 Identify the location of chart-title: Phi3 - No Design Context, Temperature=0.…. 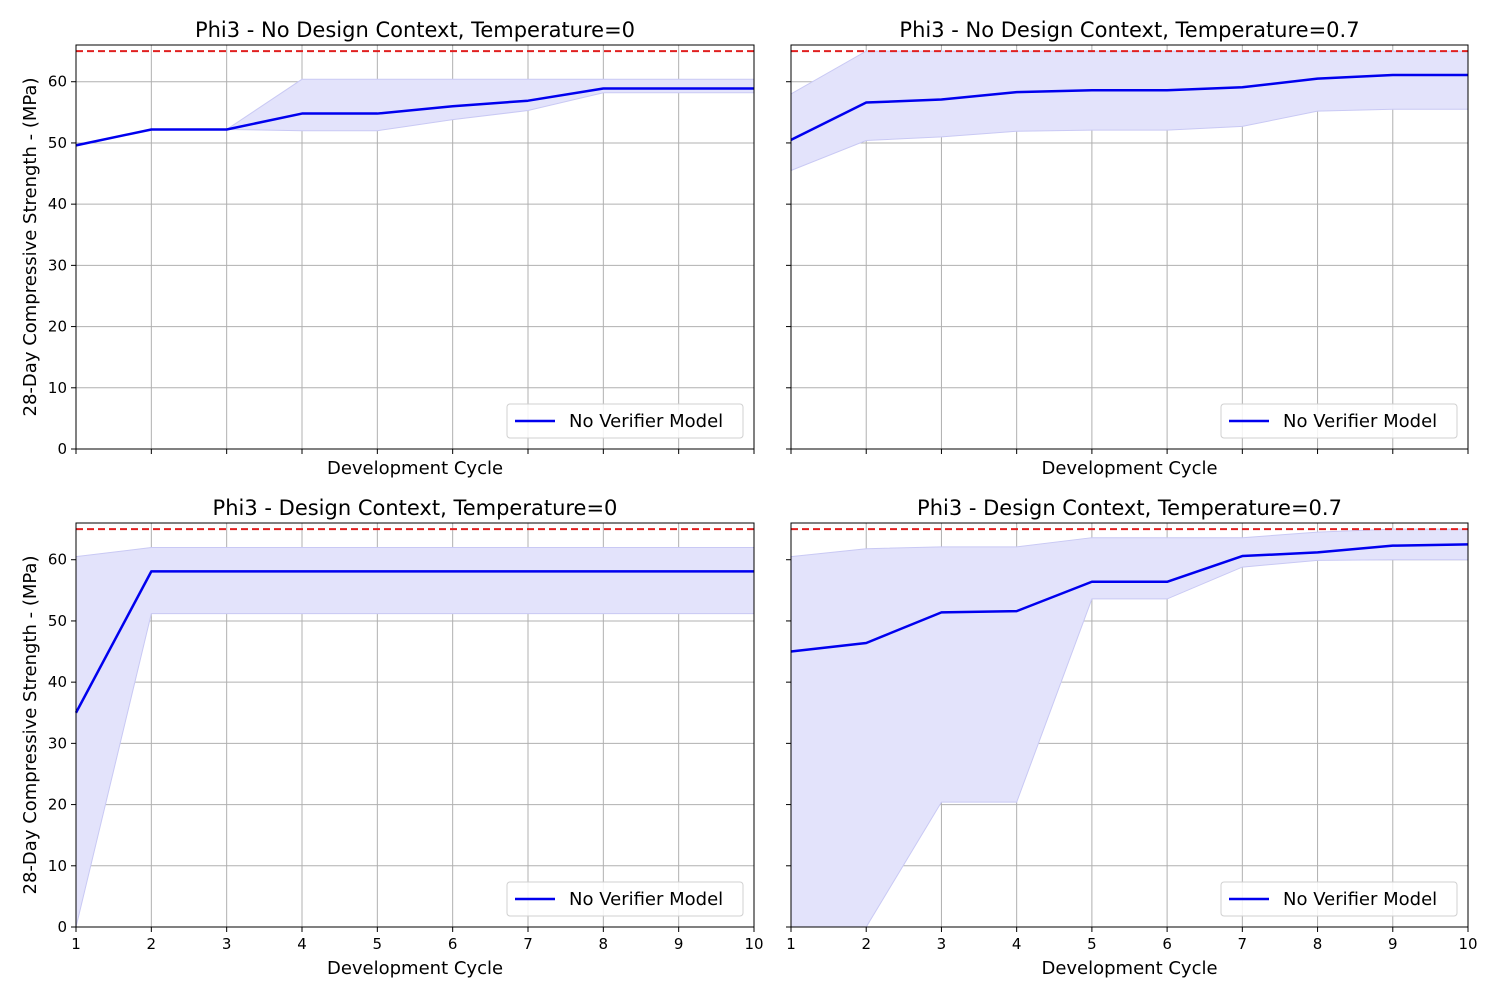
(1129, 30).